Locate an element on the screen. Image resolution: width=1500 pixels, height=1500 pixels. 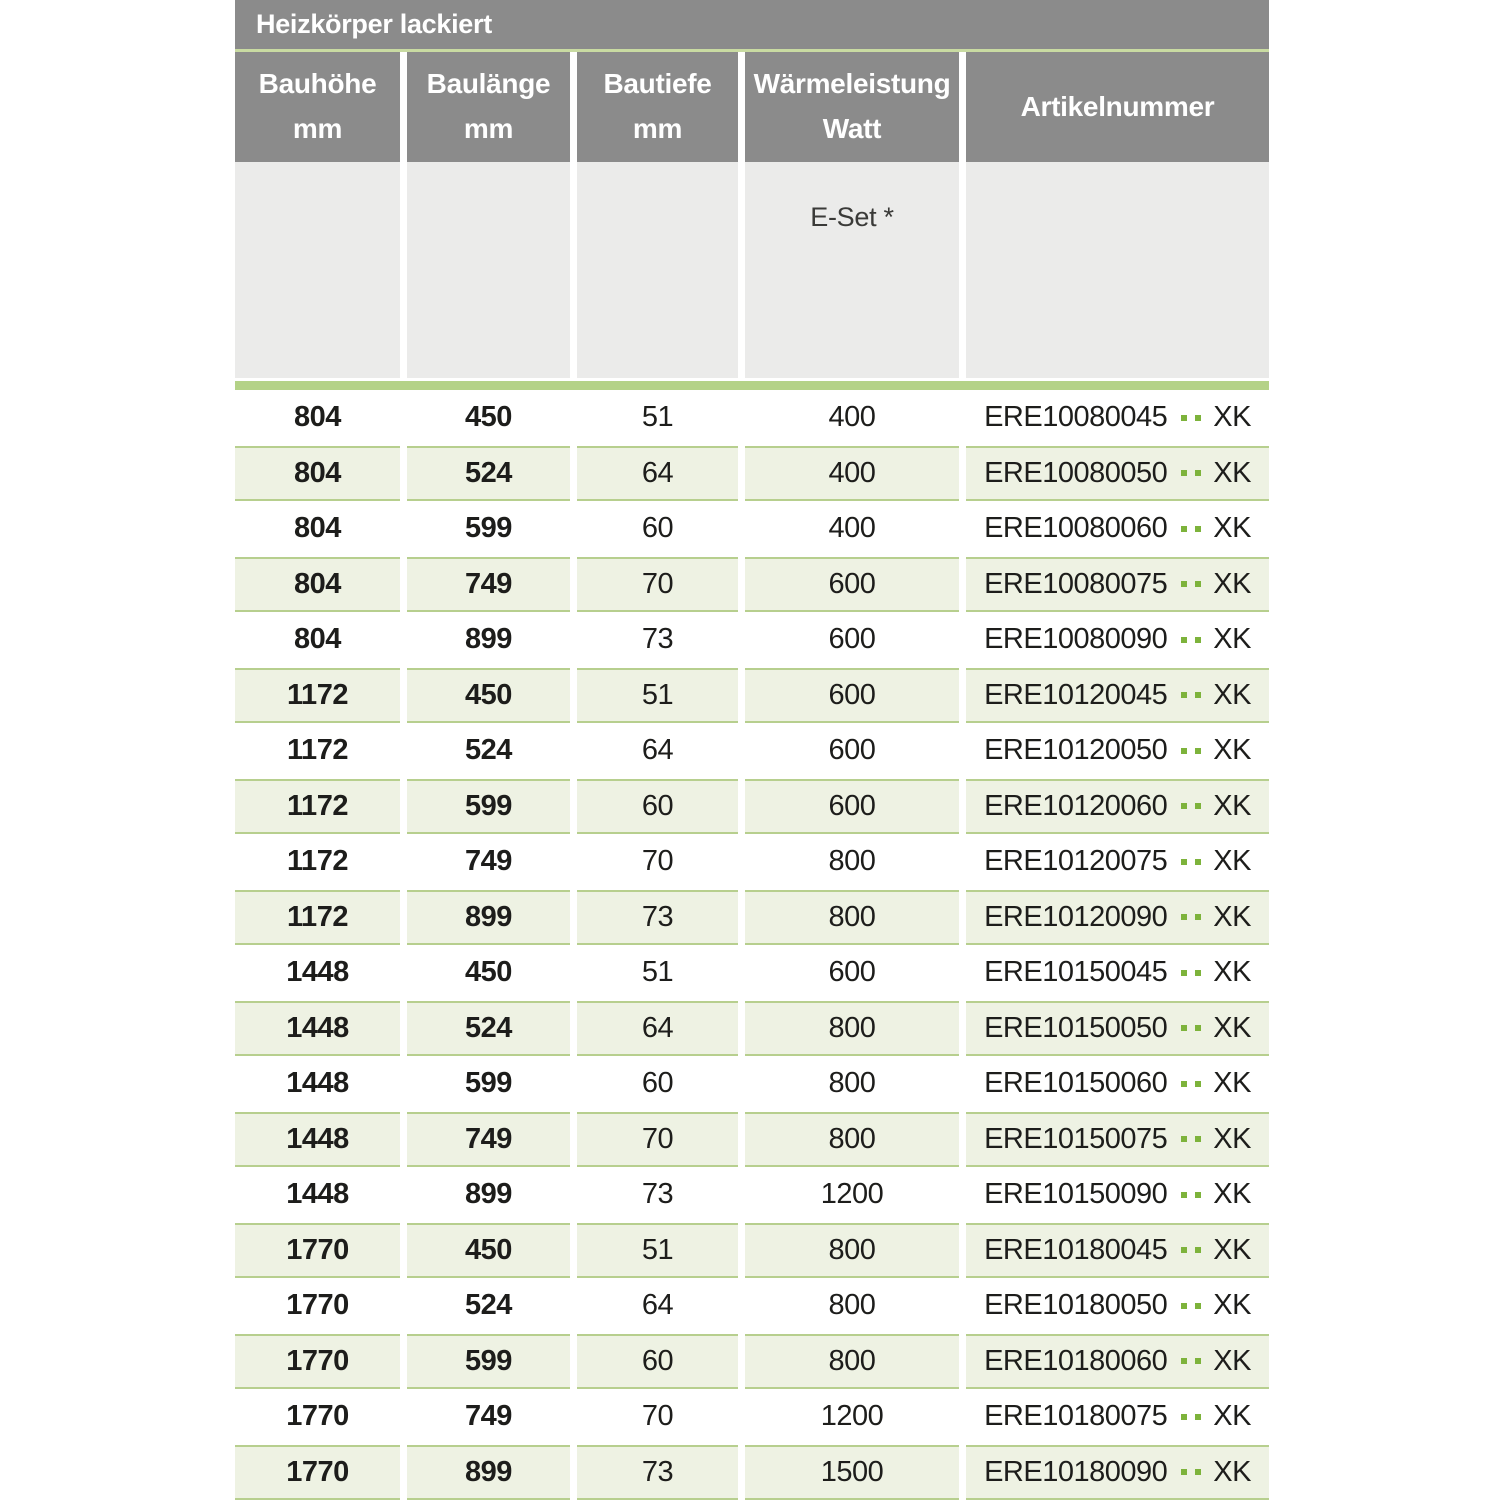
cell-artikelnummer: ERE10150075 XK is located at coordinates (1117, 1139).